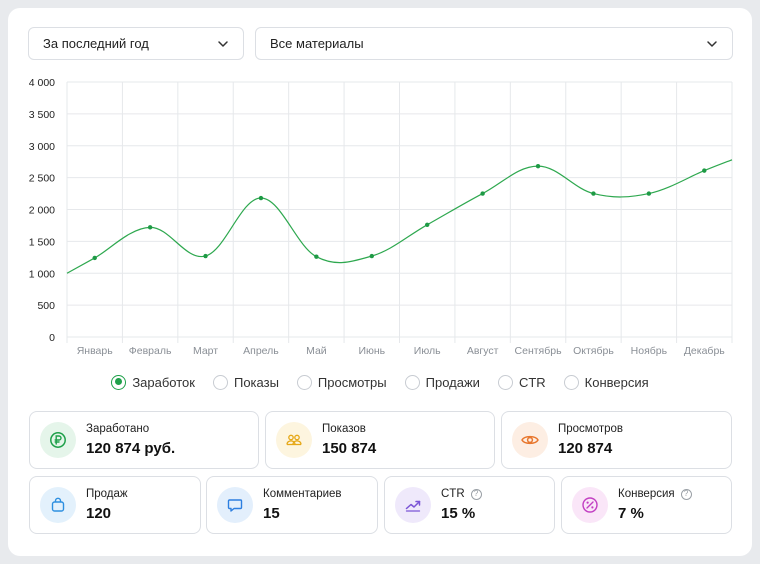 The height and width of the screenshot is (564, 760). Describe the element at coordinates (163, 382) in the screenshot. I see `legend-label: Заработок` at that location.